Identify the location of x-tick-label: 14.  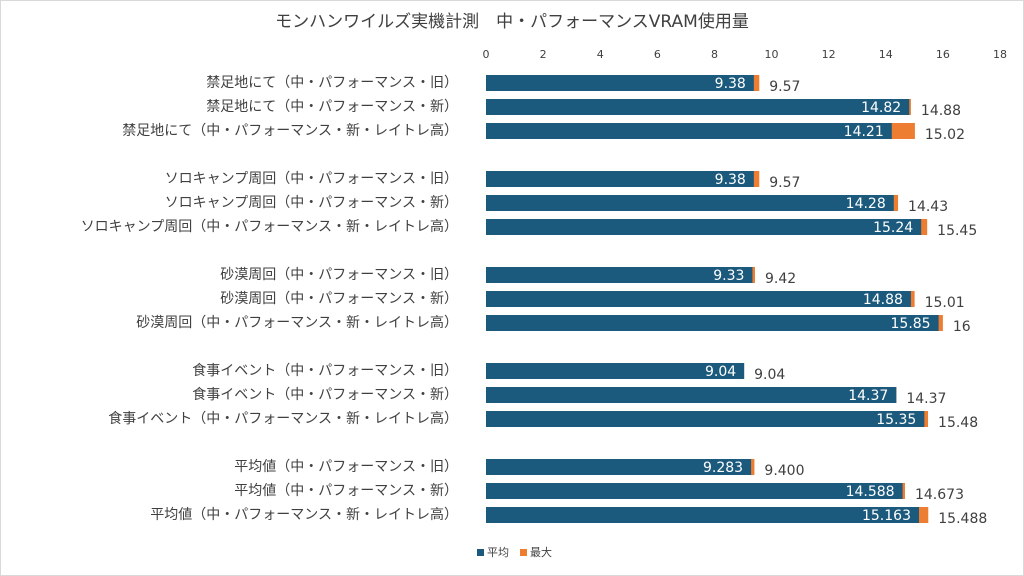
(886, 54).